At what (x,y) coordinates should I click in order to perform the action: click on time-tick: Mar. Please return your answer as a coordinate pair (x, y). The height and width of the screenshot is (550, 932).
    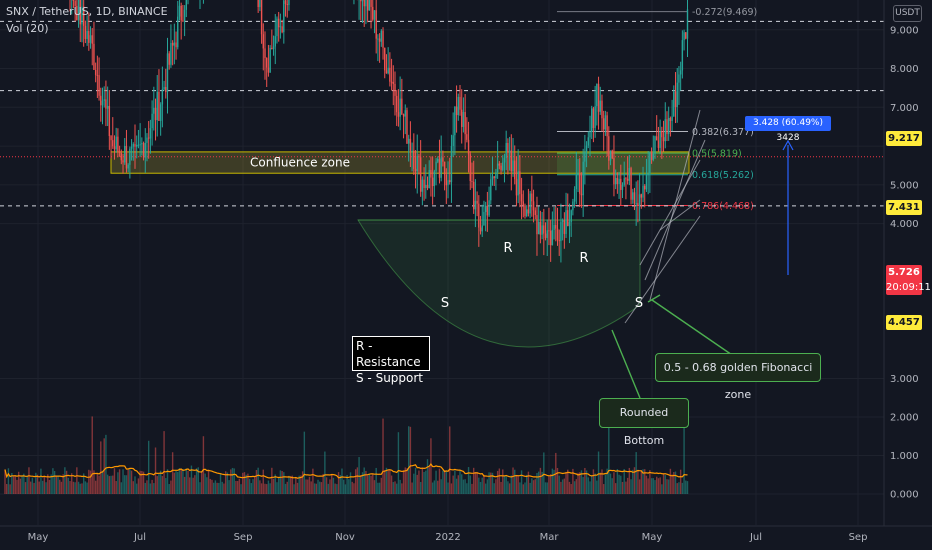
    Looking at the image, I should click on (550, 537).